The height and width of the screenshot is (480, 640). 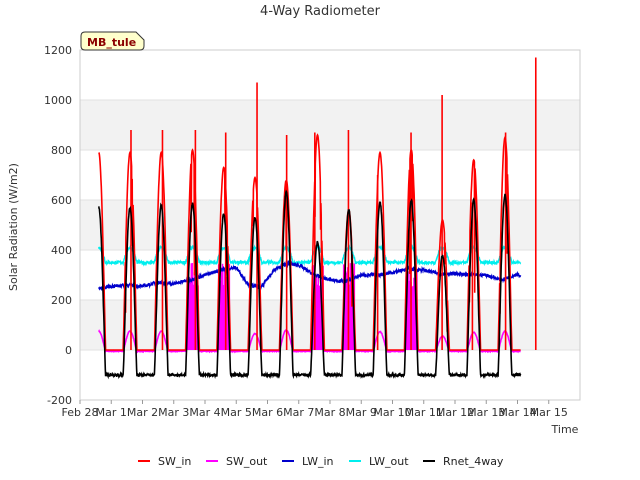 I want to click on x-tick-label: Mar 4, so click(x=204, y=412).